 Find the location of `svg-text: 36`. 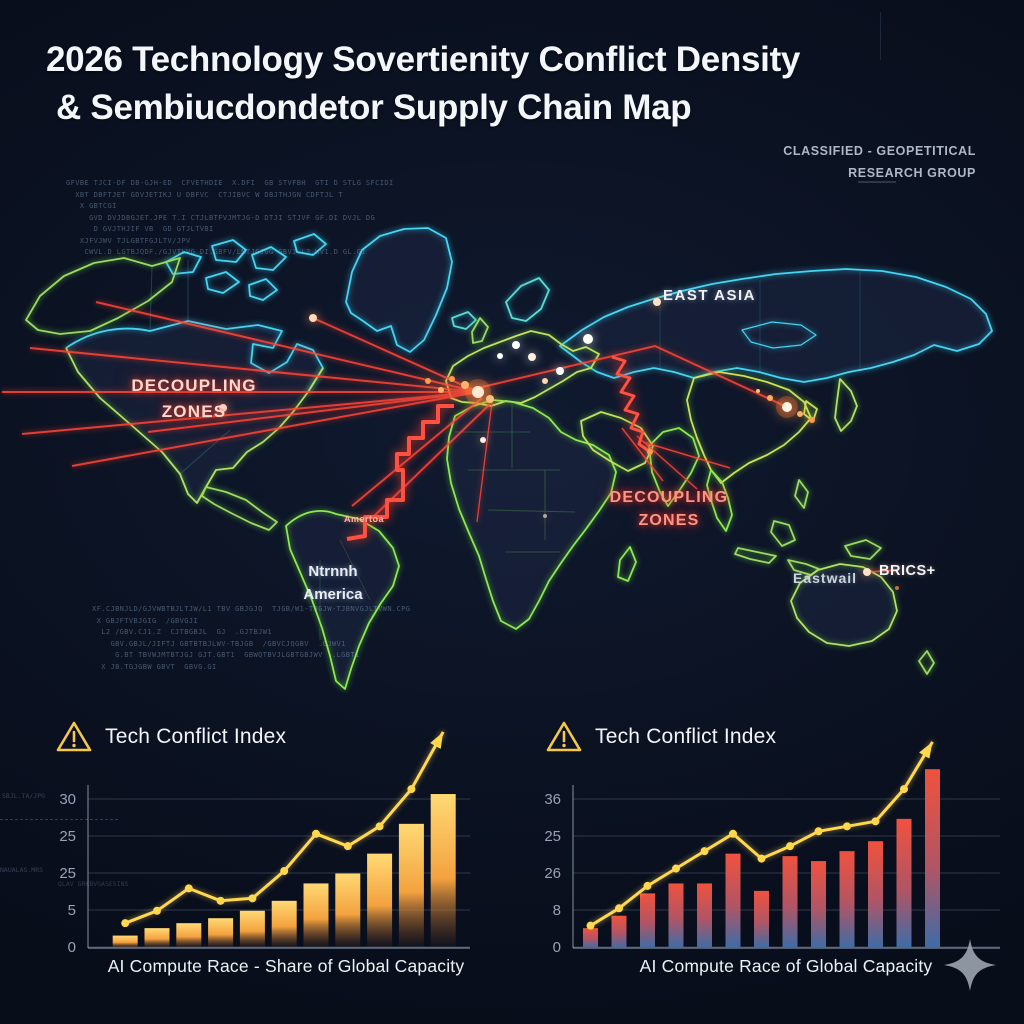

svg-text: 36 is located at coordinates (552, 799).